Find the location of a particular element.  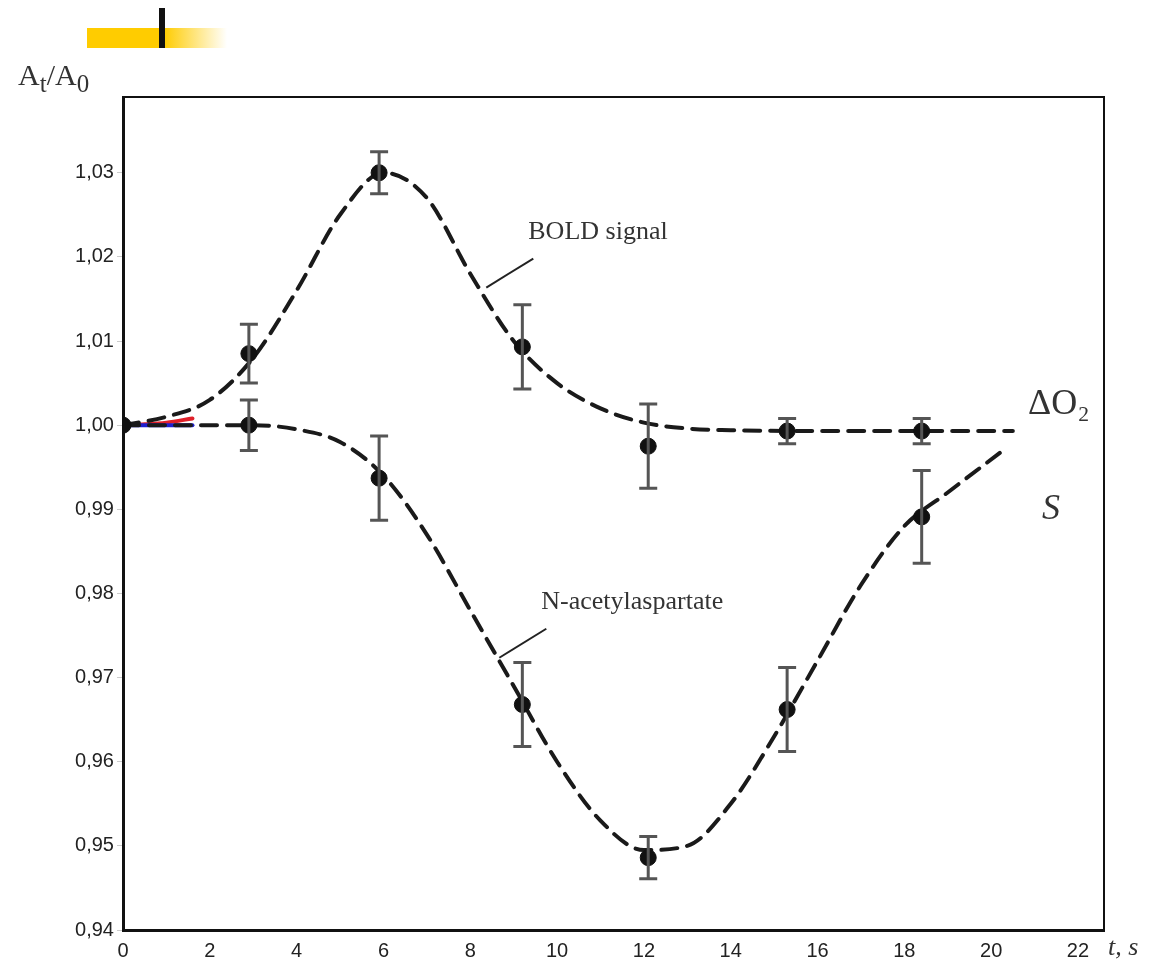

x-tick-label: 8 is located at coordinates (470, 949).